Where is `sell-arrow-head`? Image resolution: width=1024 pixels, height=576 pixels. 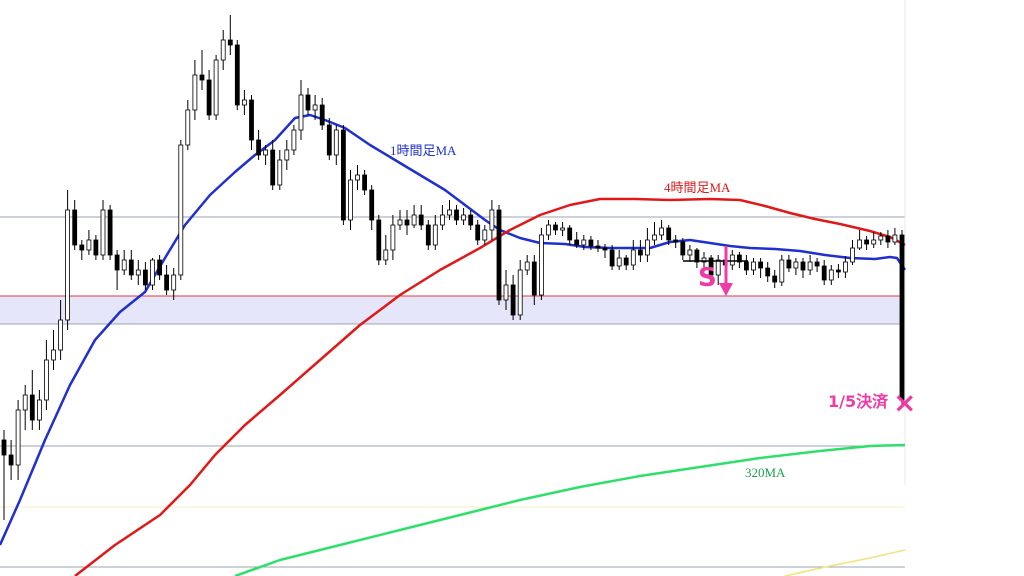 sell-arrow-head is located at coordinates (726, 289).